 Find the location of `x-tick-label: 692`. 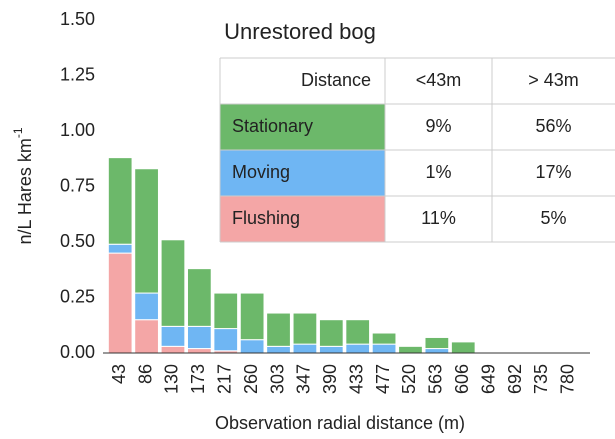

x-tick-label: 692 is located at coordinates (515, 379).